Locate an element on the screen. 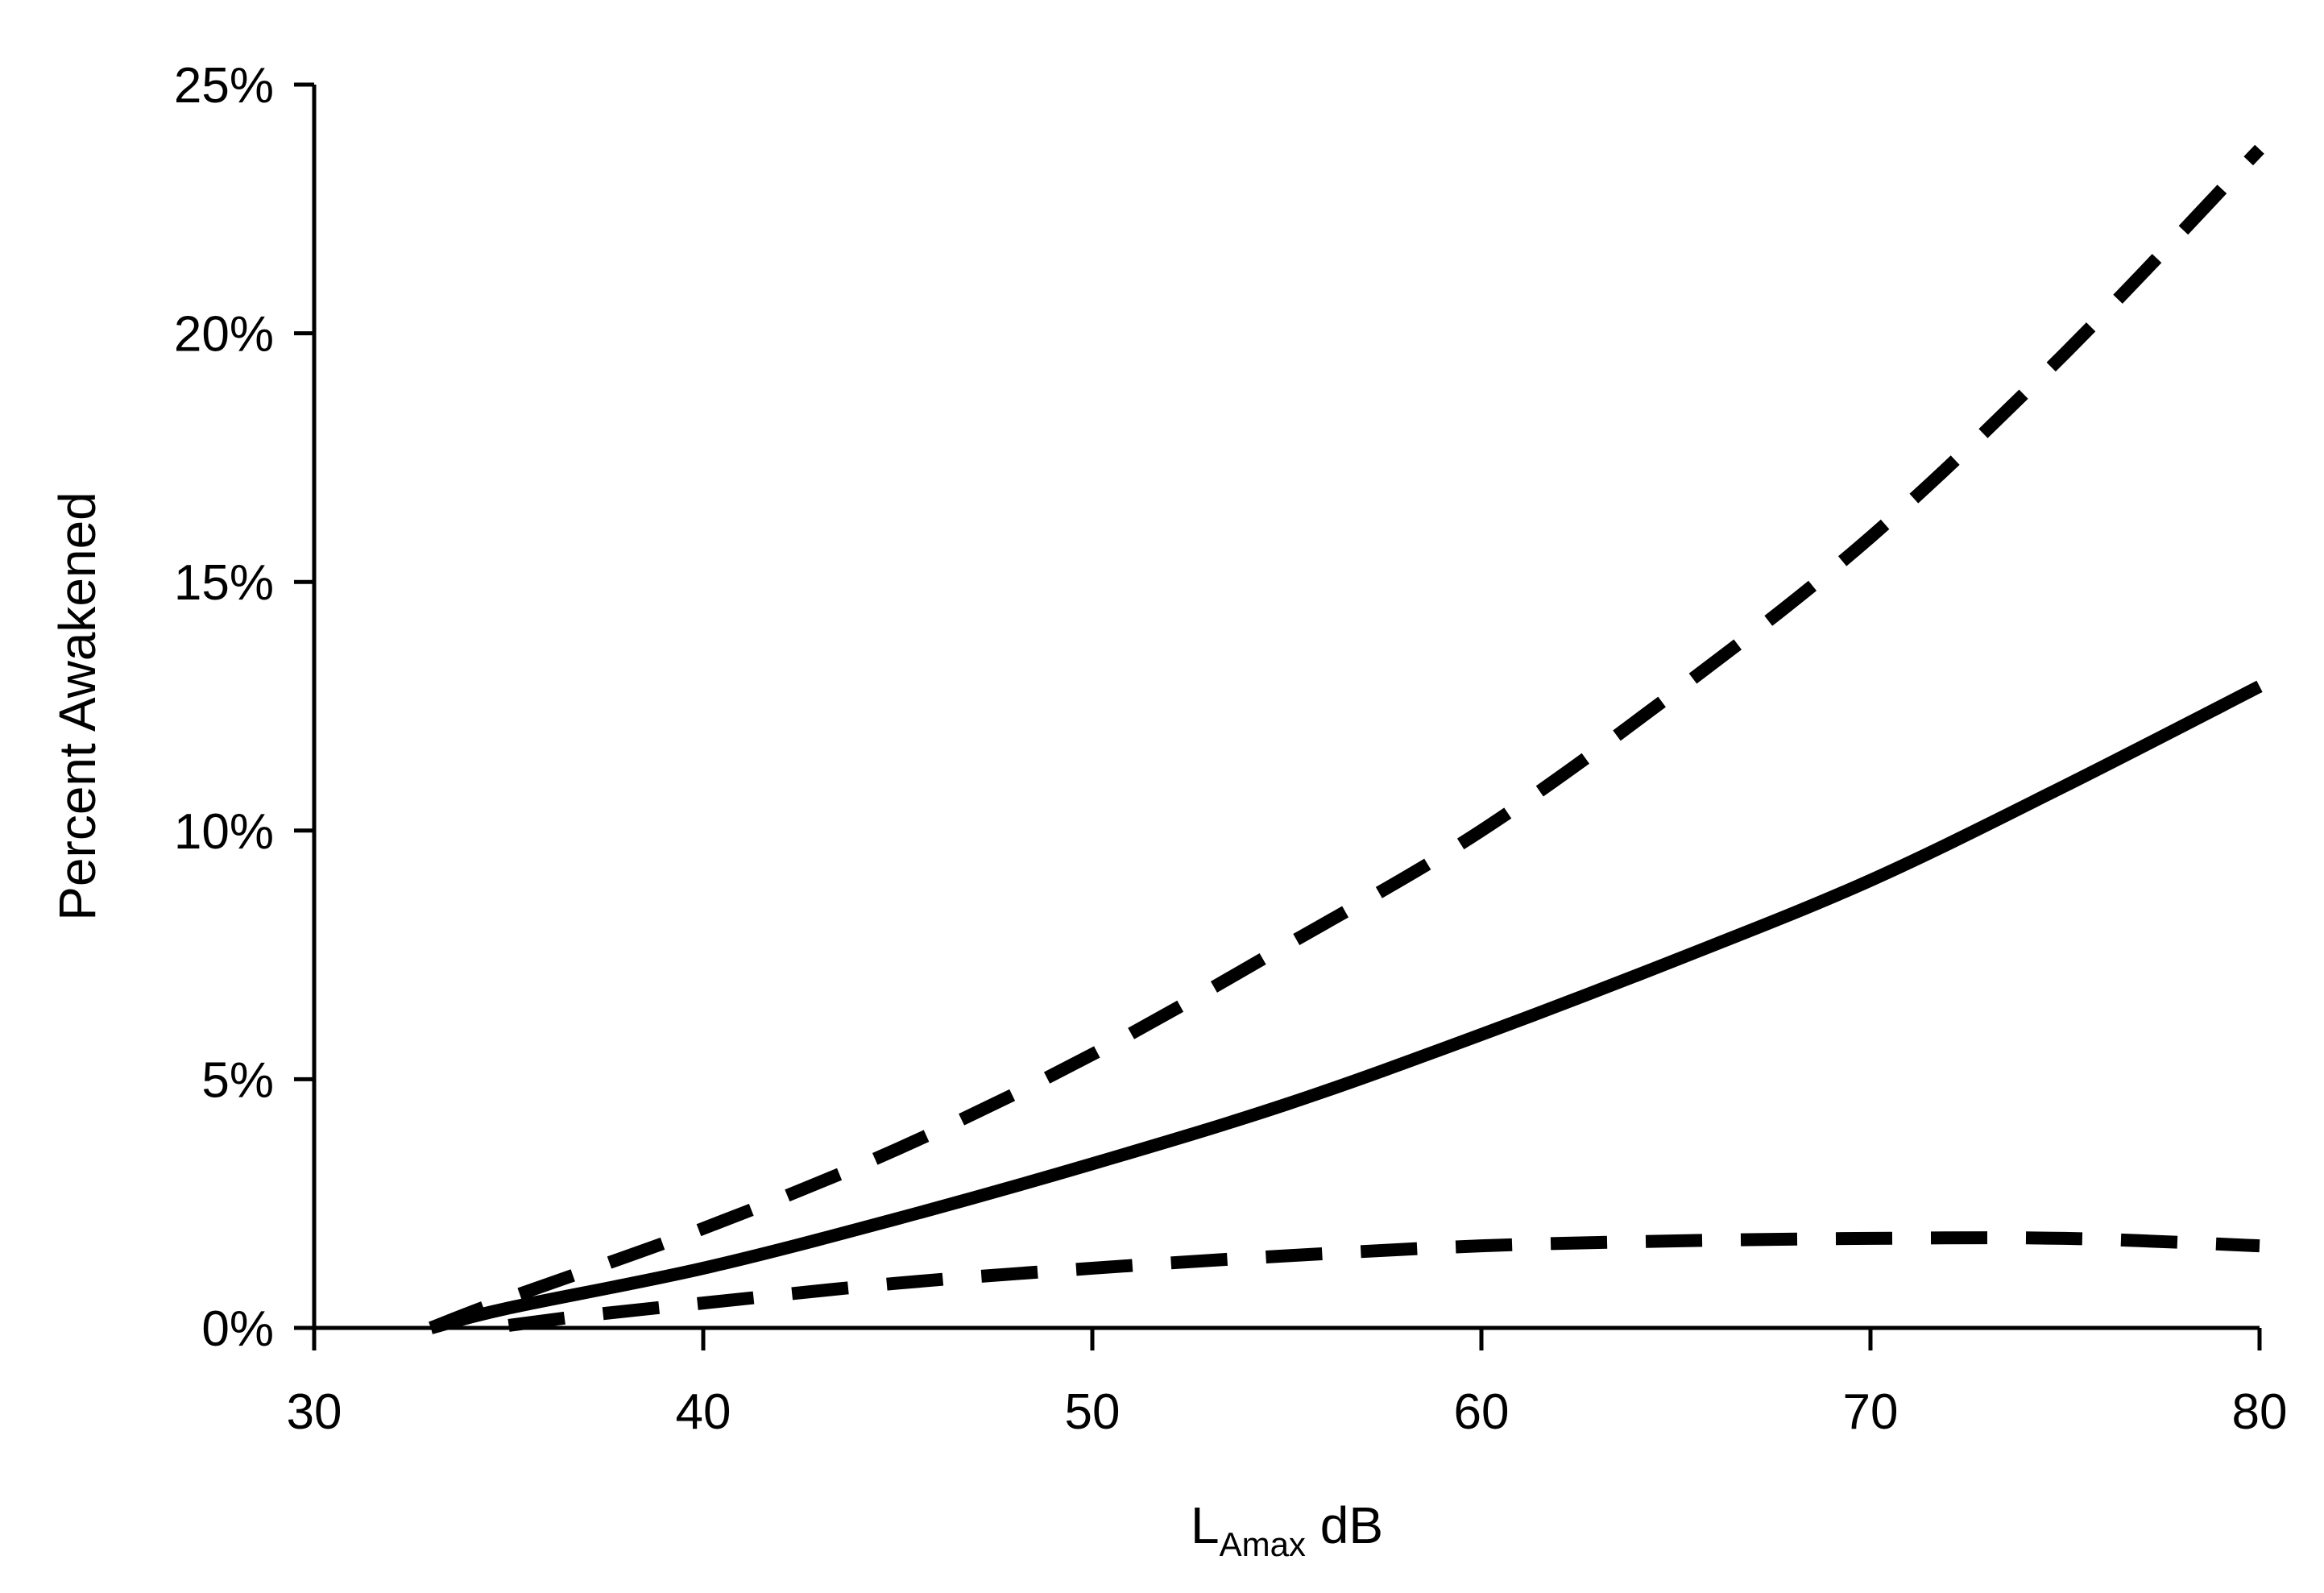 Image resolution: width=2324 pixels, height=1593 pixels. y-axis-title: Percent Awakened is located at coordinates (77, 706).